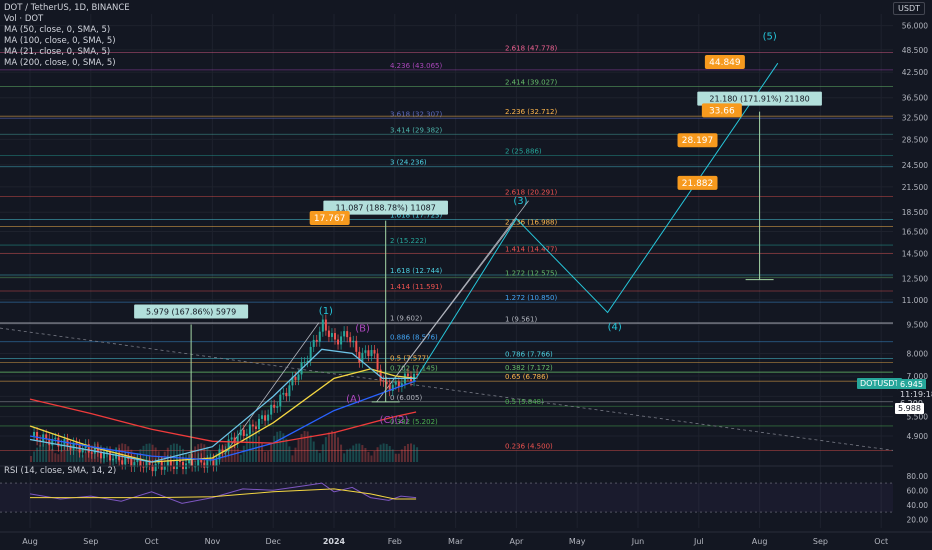 This screenshot has width=932, height=550. What do you see at coordinates (223, 494) in the screenshot?
I see `rsi-ma-line` at bounding box center [223, 494].